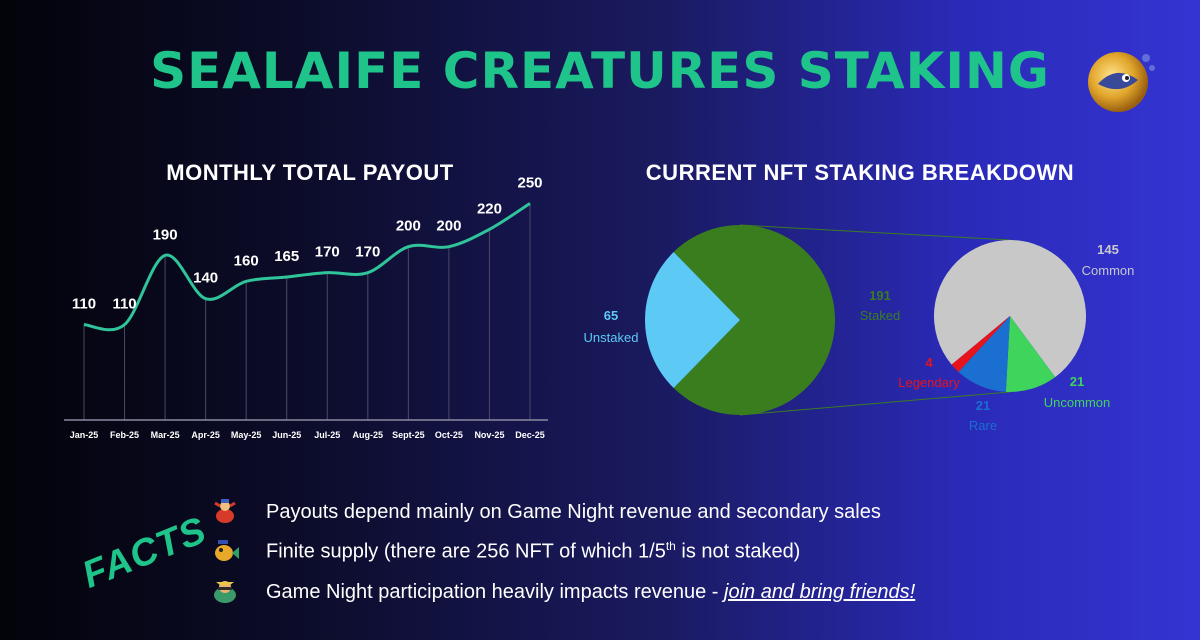  What do you see at coordinates (225, 511) in the screenshot?
I see `crab-mascot-icon` at bounding box center [225, 511].